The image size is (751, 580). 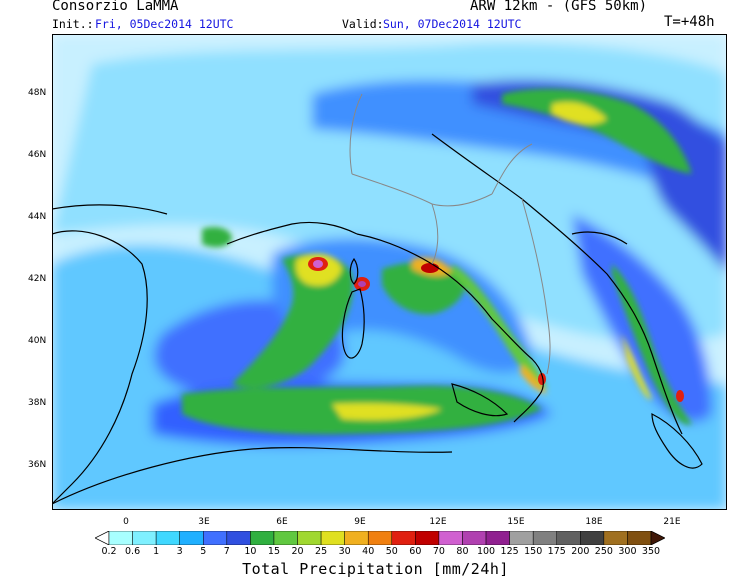 I want to click on lon-label: 3E, so click(x=204, y=522).